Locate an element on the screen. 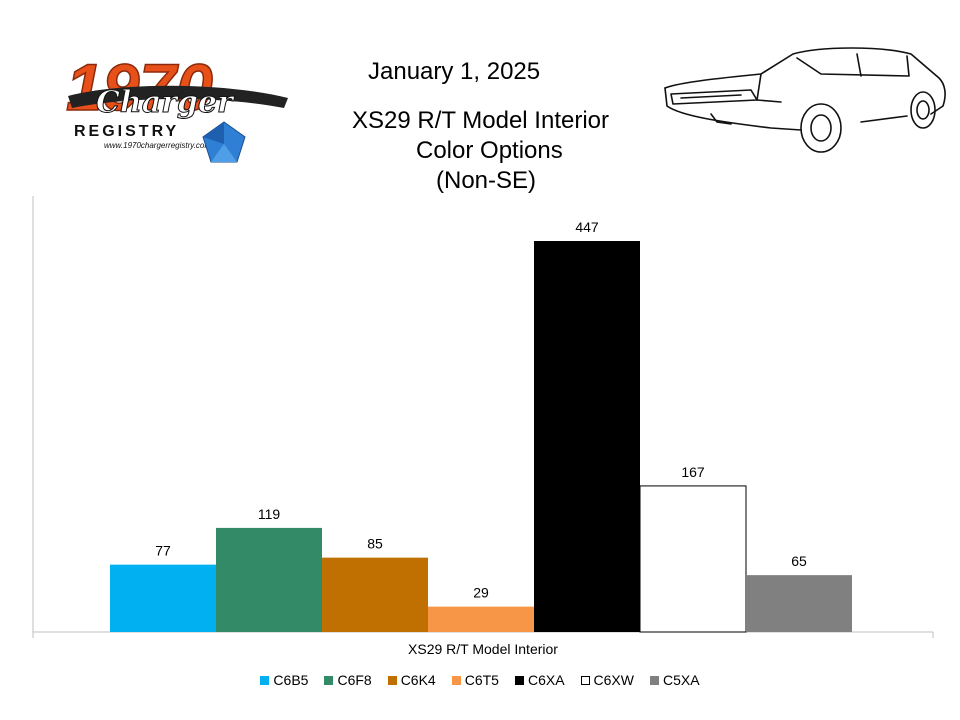 This screenshot has height=720, width=960. data-label-c6b5: 77 is located at coordinates (163, 551).